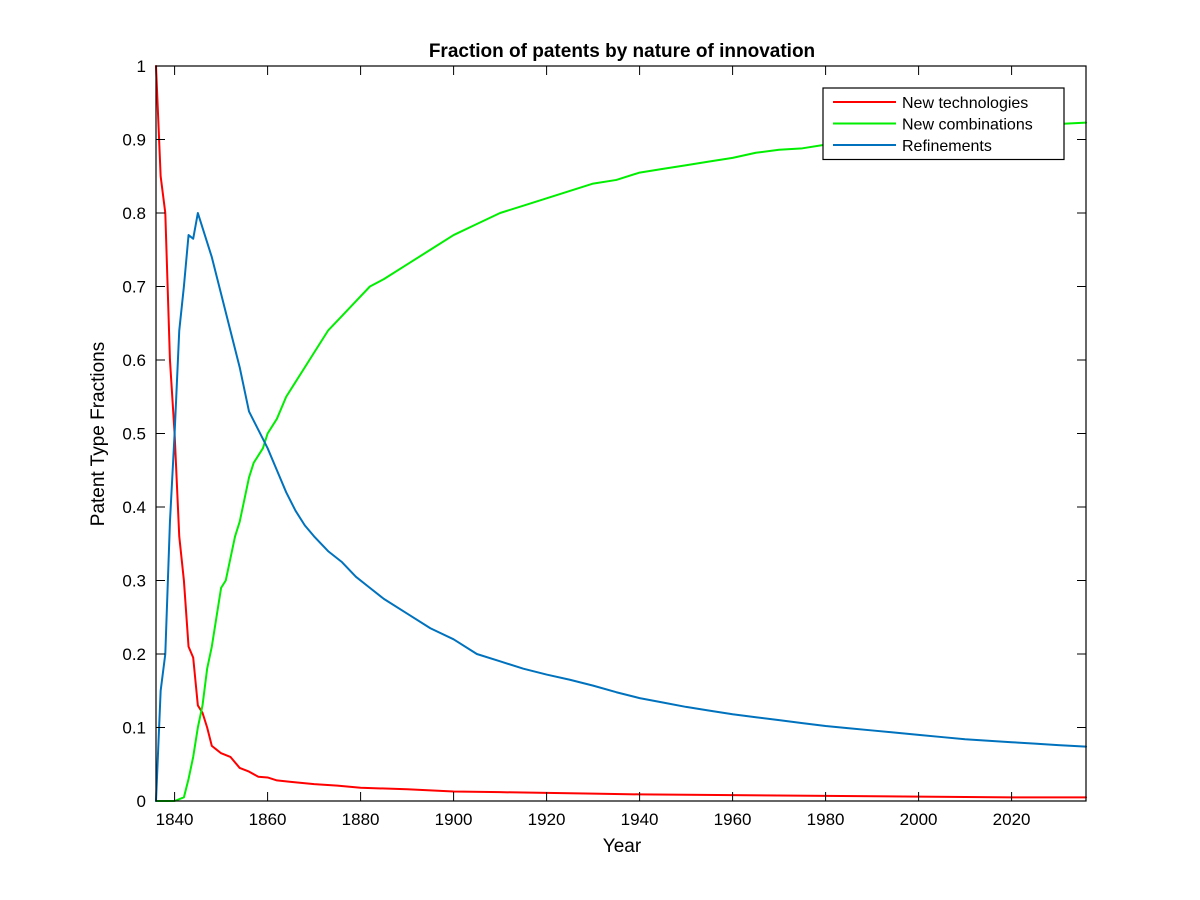 This screenshot has width=1200, height=900. Describe the element at coordinates (134, 140) in the screenshot. I see `y-tick-label: 0.9` at that location.